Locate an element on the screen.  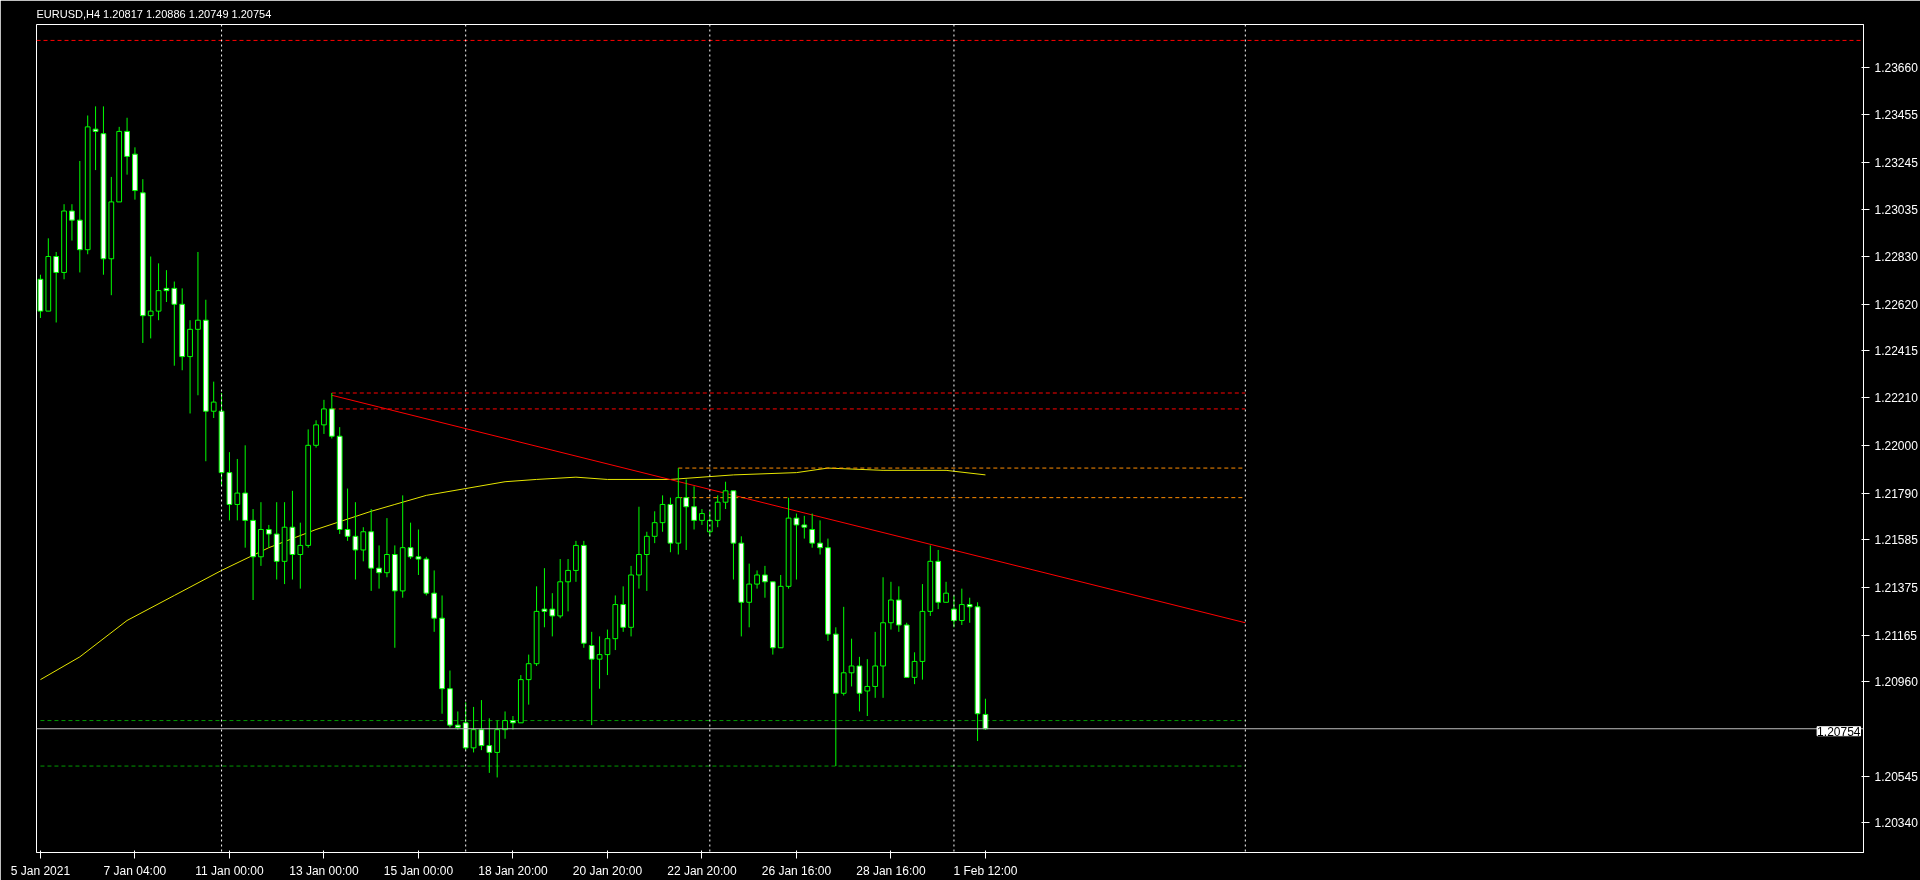
y-tick-label: 1.22000 is located at coordinates (1896, 445).